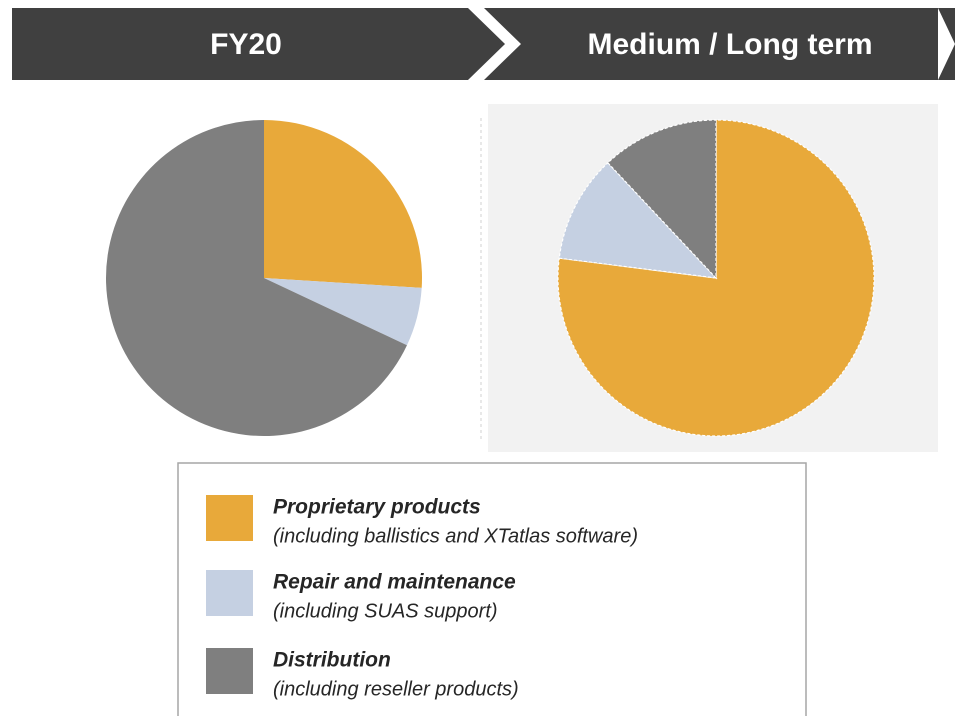 This screenshot has height=721, width=955. I want to click on legend-note: (including SUAS support), so click(385, 611).